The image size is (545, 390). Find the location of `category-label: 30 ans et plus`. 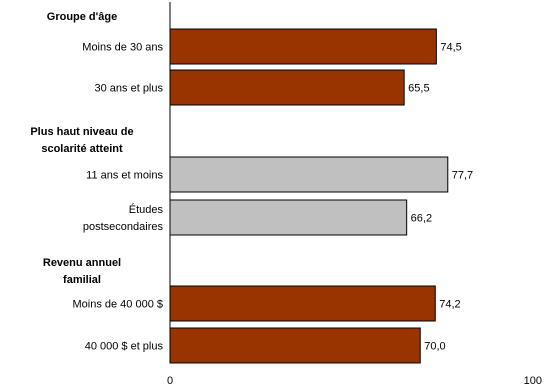

category-label: 30 ans et plus is located at coordinates (129, 89).